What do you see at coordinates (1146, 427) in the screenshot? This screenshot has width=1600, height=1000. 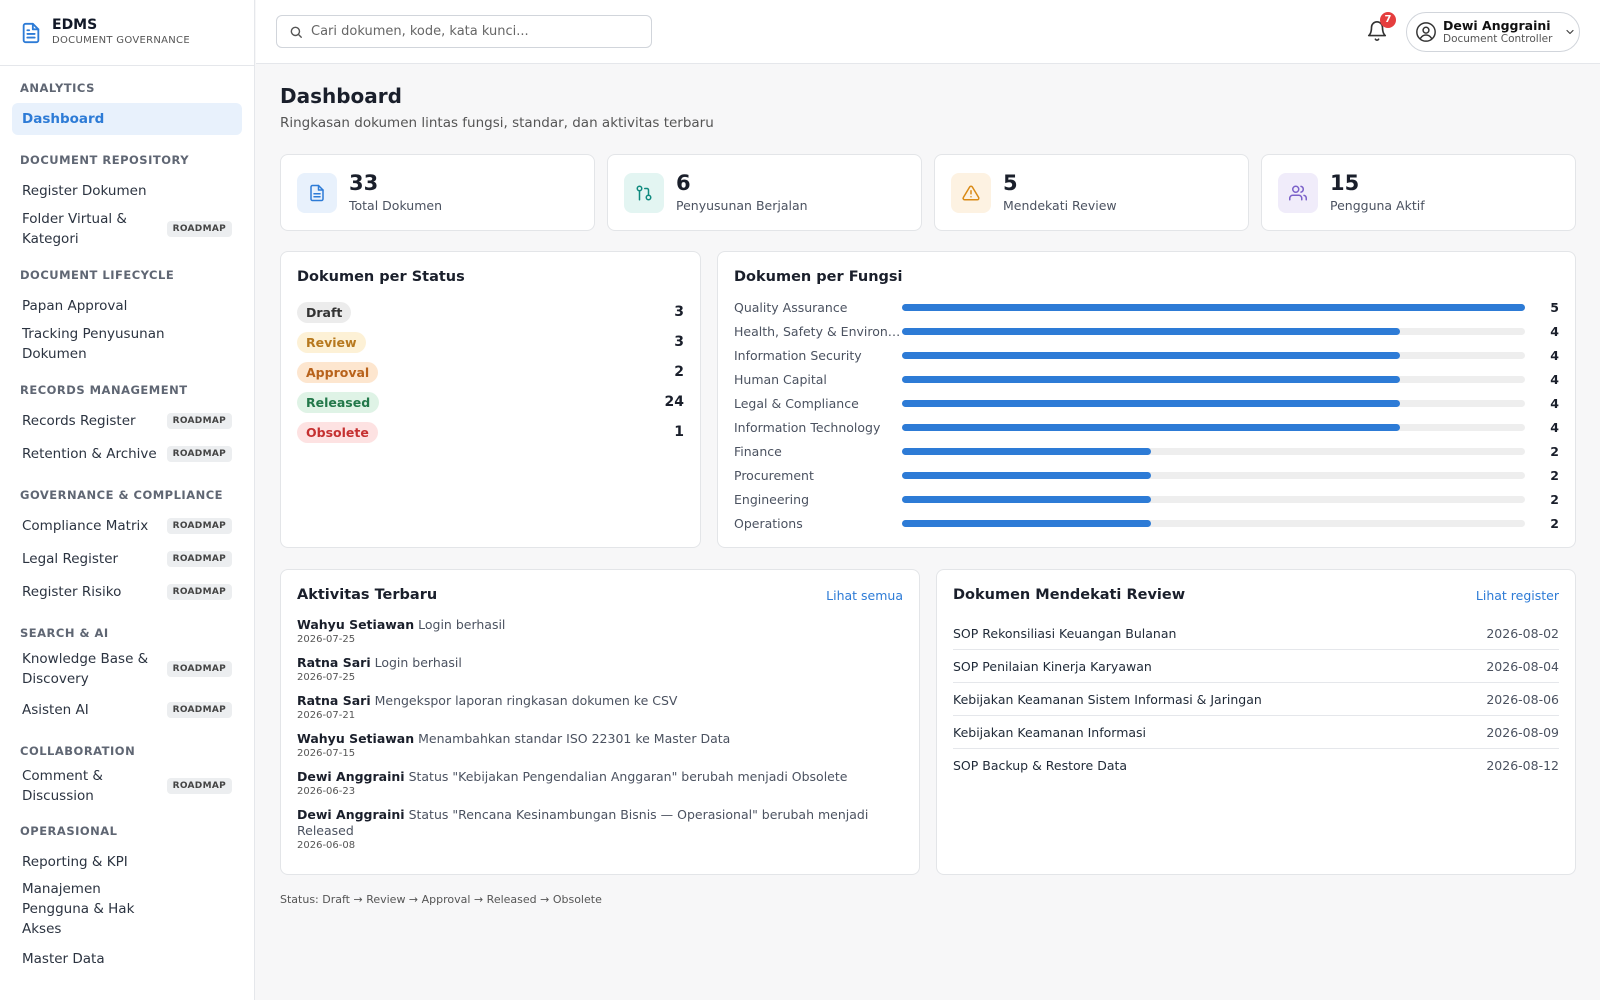 I see `fungsi-row-information-technology: Information Technology 4` at bounding box center [1146, 427].